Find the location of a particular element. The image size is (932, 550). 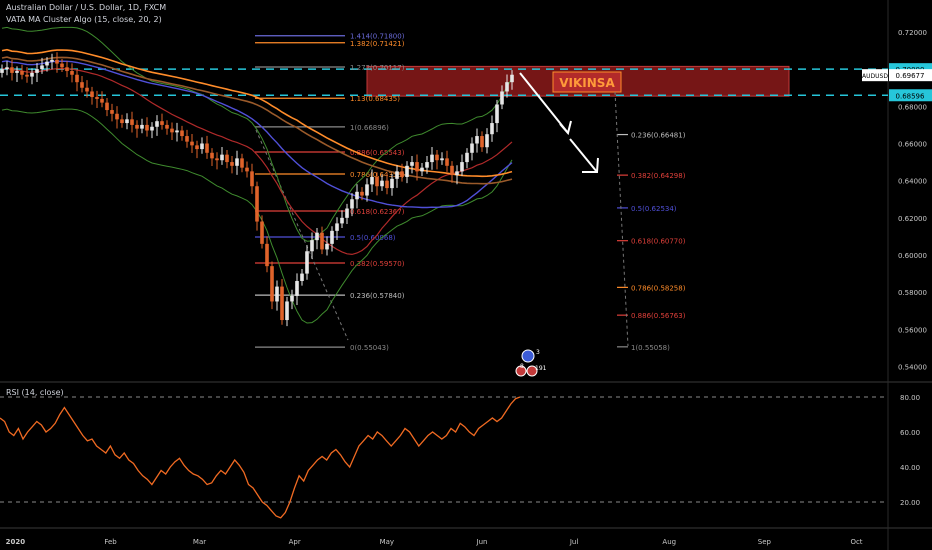

fib-level-label: 0.886(0.65543) is located at coordinates (377, 153).